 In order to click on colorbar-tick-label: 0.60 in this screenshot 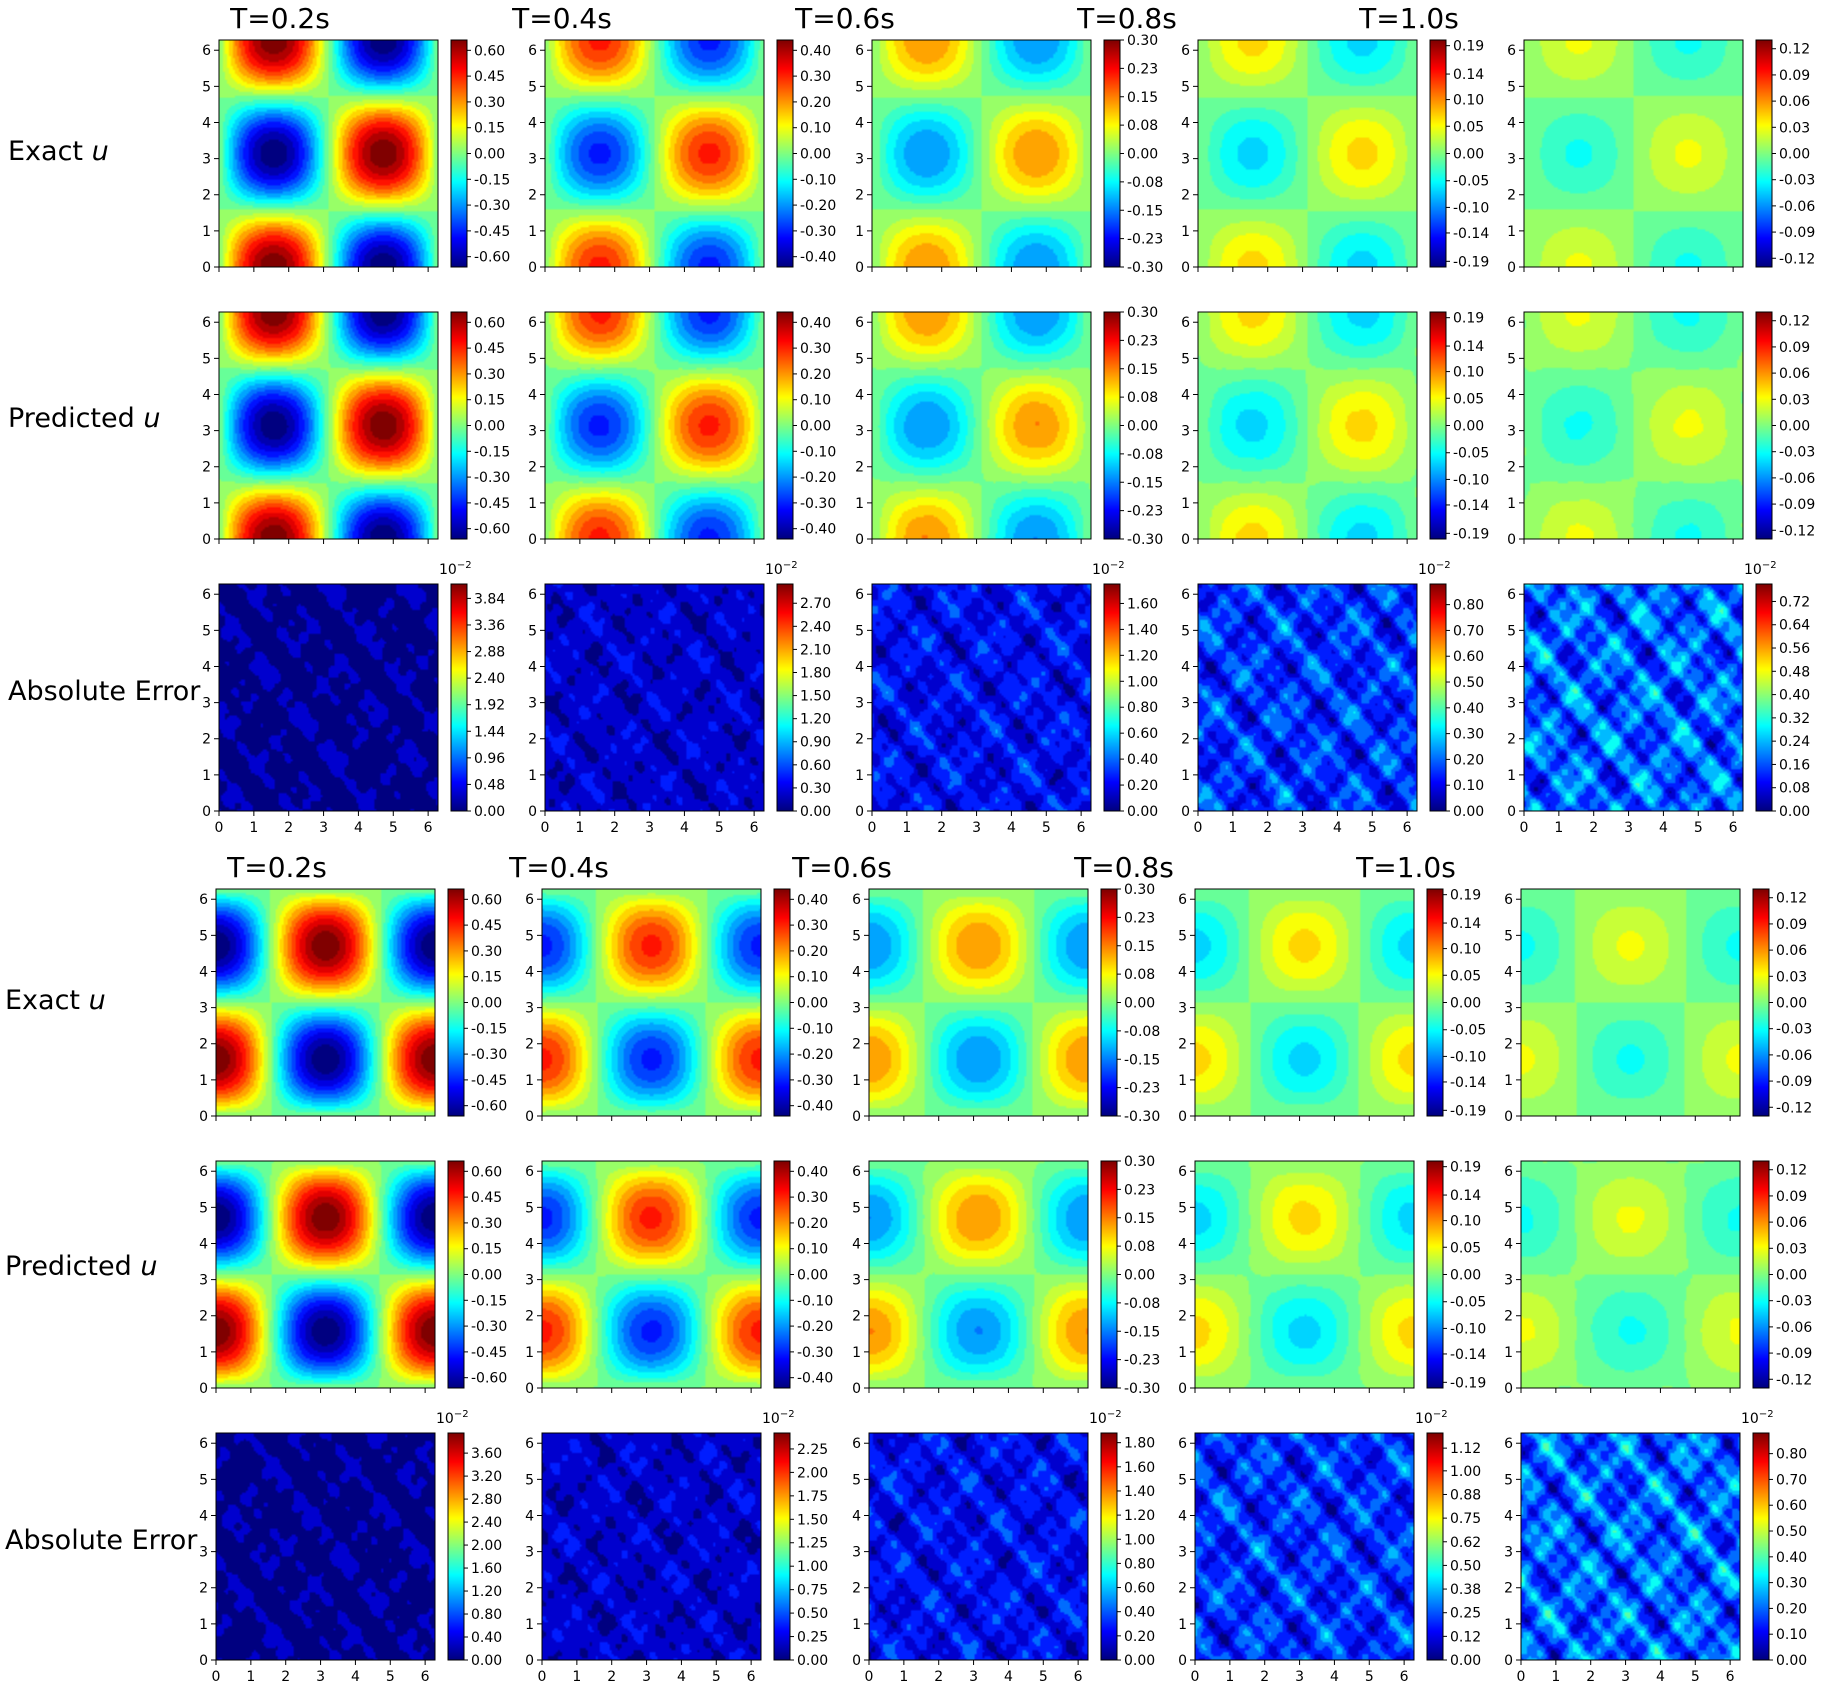, I will do `click(1468, 657)`.